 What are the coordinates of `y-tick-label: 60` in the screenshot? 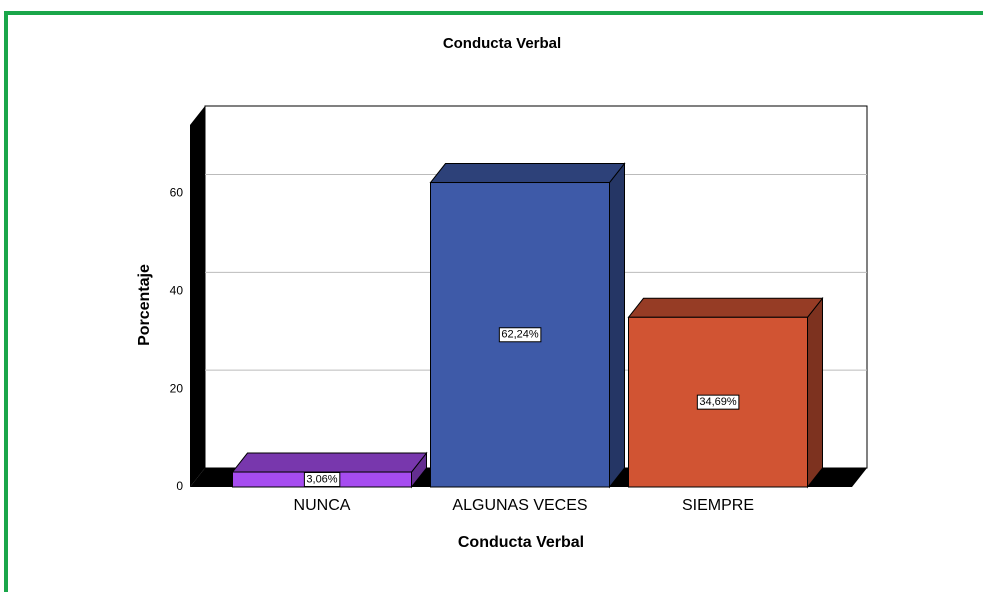 It's located at (177, 193).